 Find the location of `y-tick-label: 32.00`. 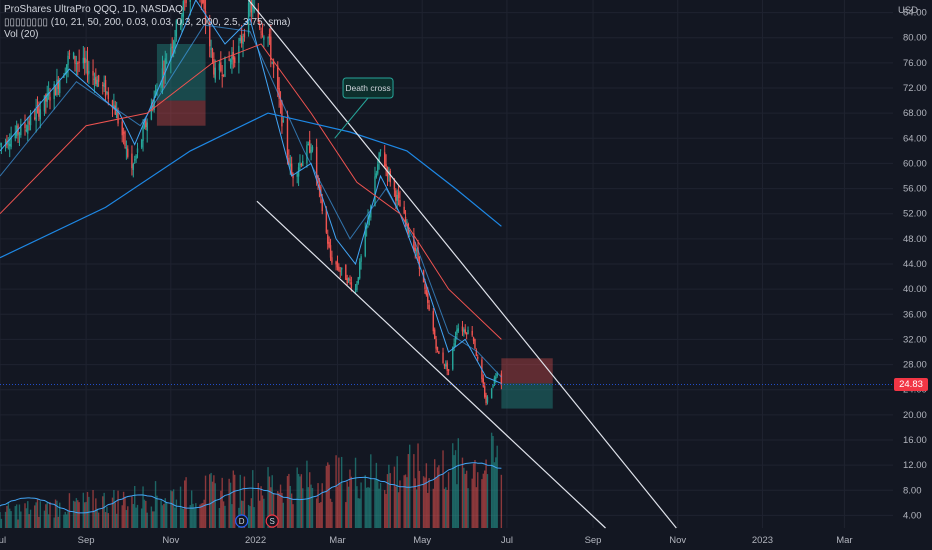

y-tick-label: 32.00 is located at coordinates (915, 339).